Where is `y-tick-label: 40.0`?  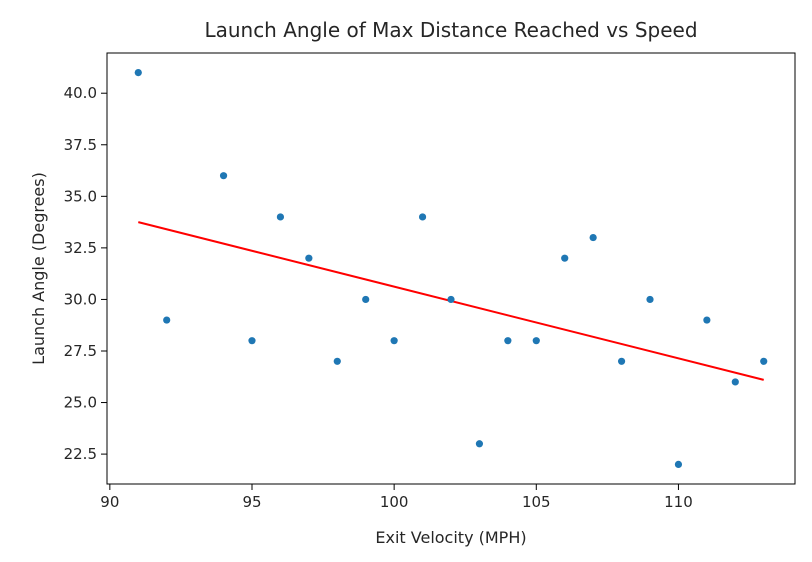
y-tick-label: 40.0 is located at coordinates (80, 93).